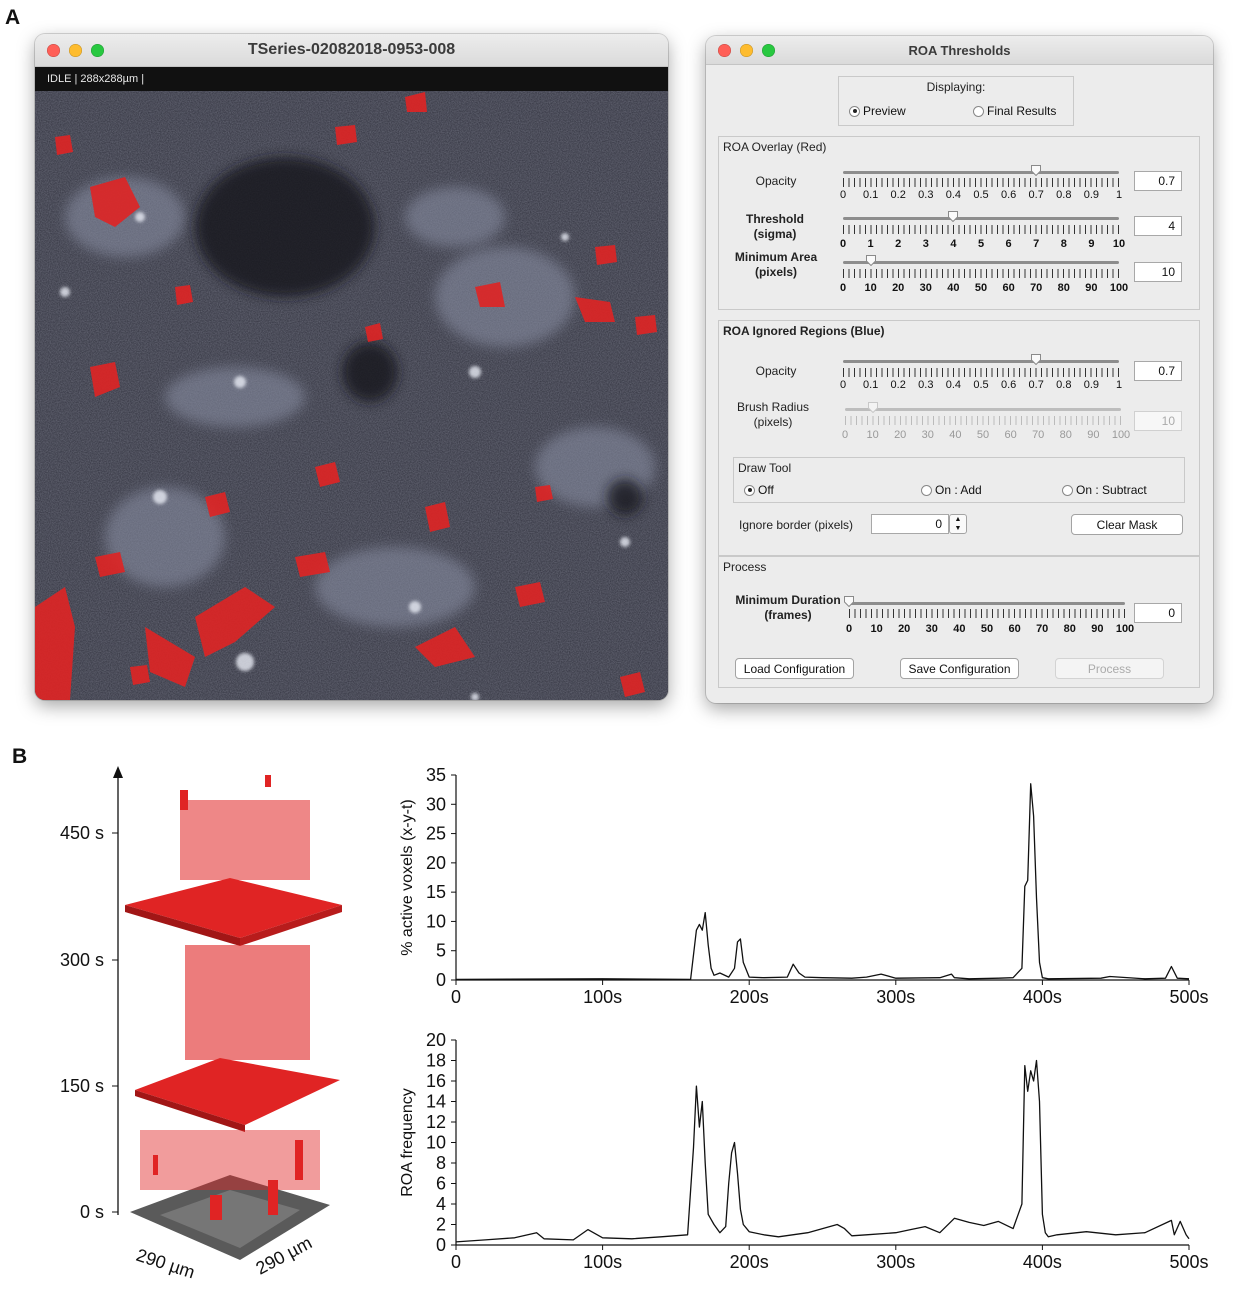 The height and width of the screenshot is (1300, 1245). Describe the element at coordinates (230, 1160) in the screenshot. I see `roa-scatter-bottom` at that location.